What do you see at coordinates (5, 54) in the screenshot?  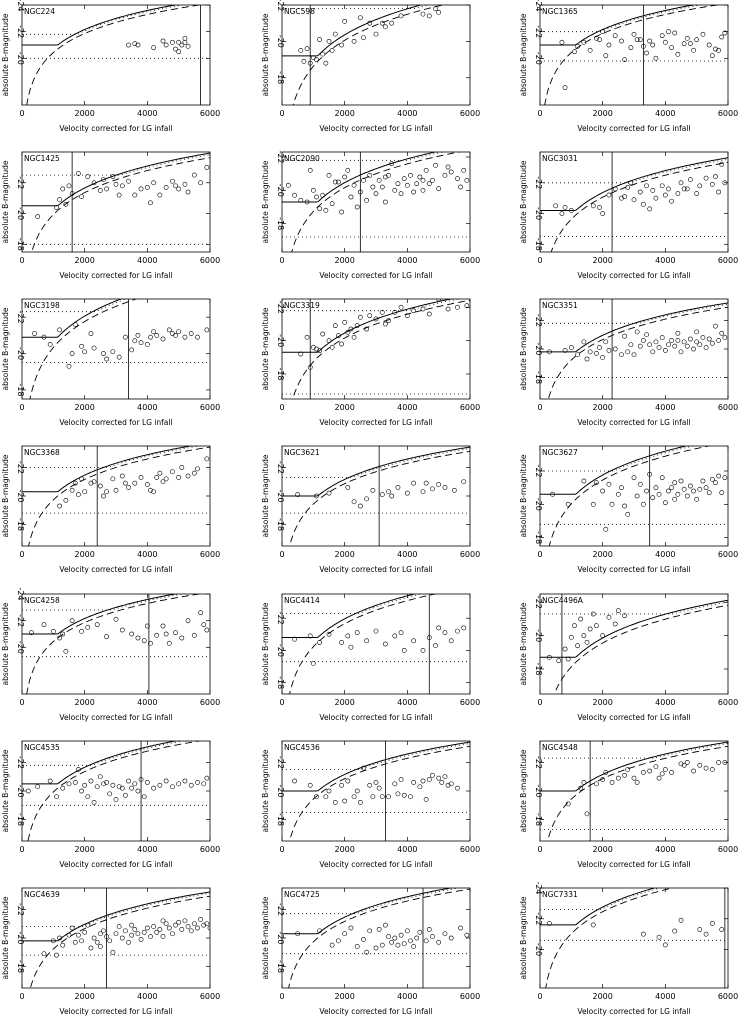 I see `y-axis-label: absolute B-magnitude` at bounding box center [5, 54].